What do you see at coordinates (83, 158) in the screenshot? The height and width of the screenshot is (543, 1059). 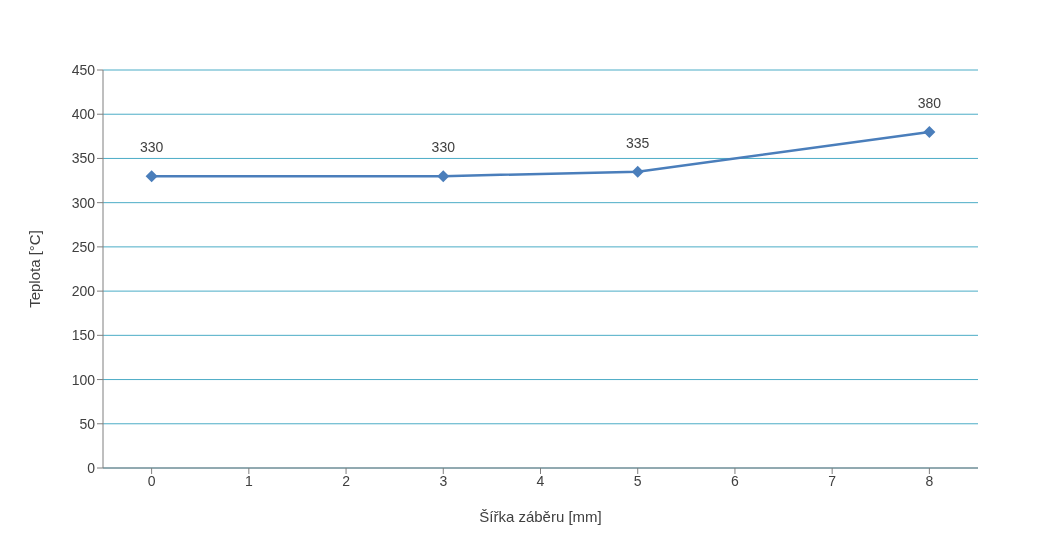 I see `y-tick-label: 350` at bounding box center [83, 158].